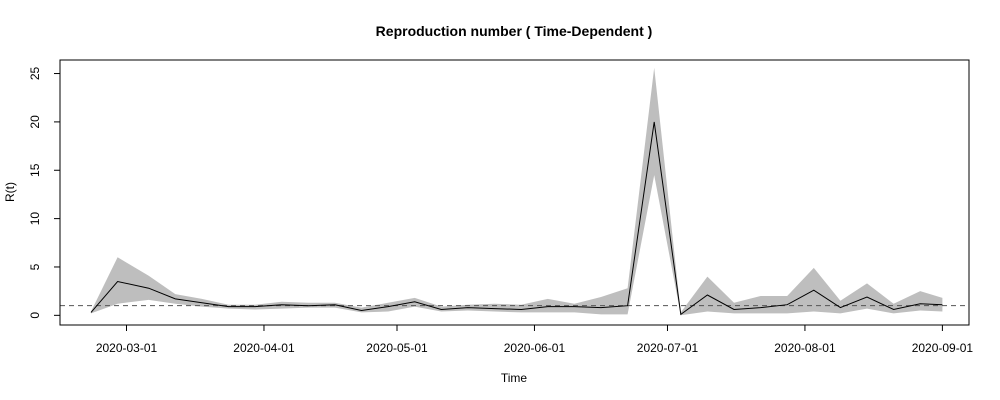 The width and height of the screenshot is (1000, 400). What do you see at coordinates (10, 192) in the screenshot?
I see `y-axis-label: R(t)` at bounding box center [10, 192].